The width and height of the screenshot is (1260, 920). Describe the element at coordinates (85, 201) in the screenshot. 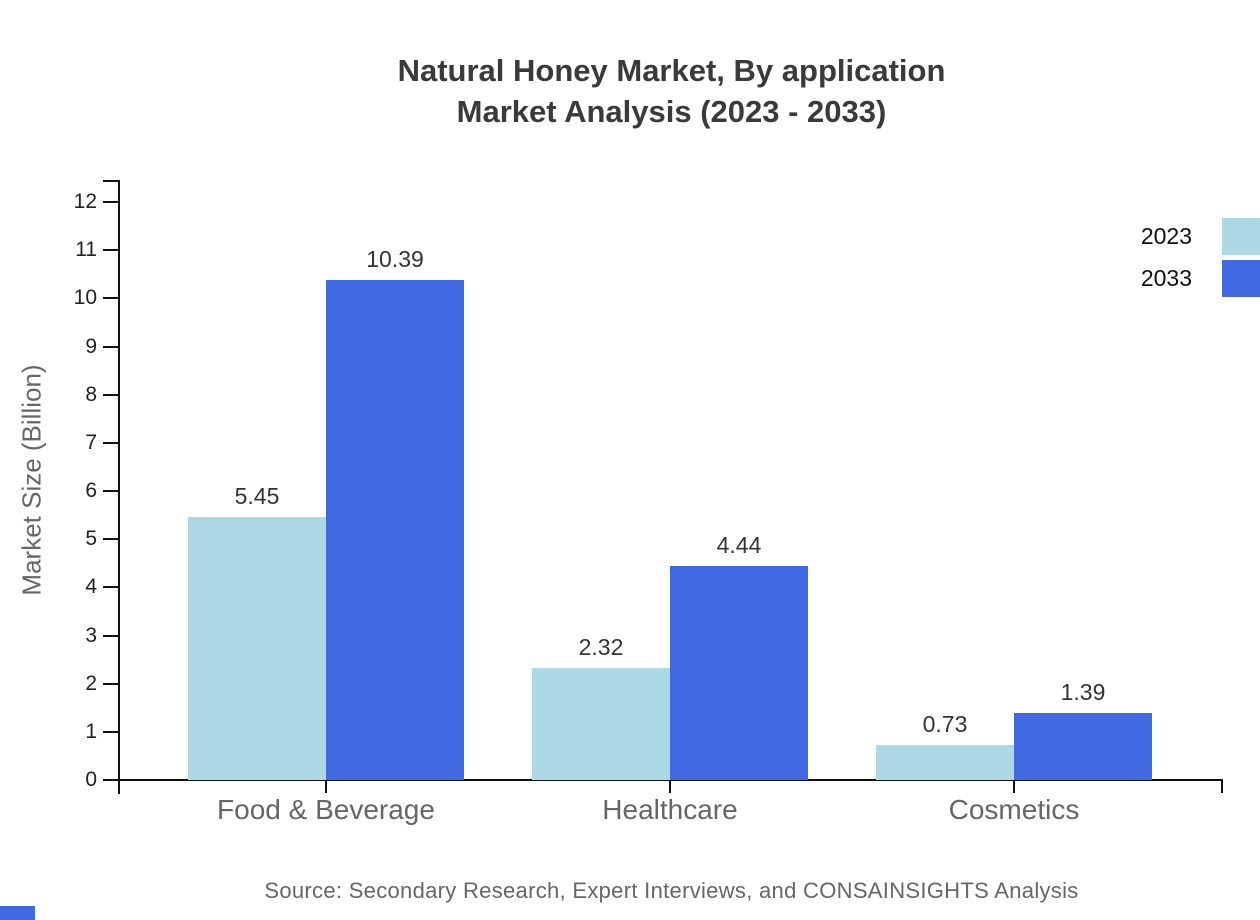

I see `y-tick-label: 12` at that location.